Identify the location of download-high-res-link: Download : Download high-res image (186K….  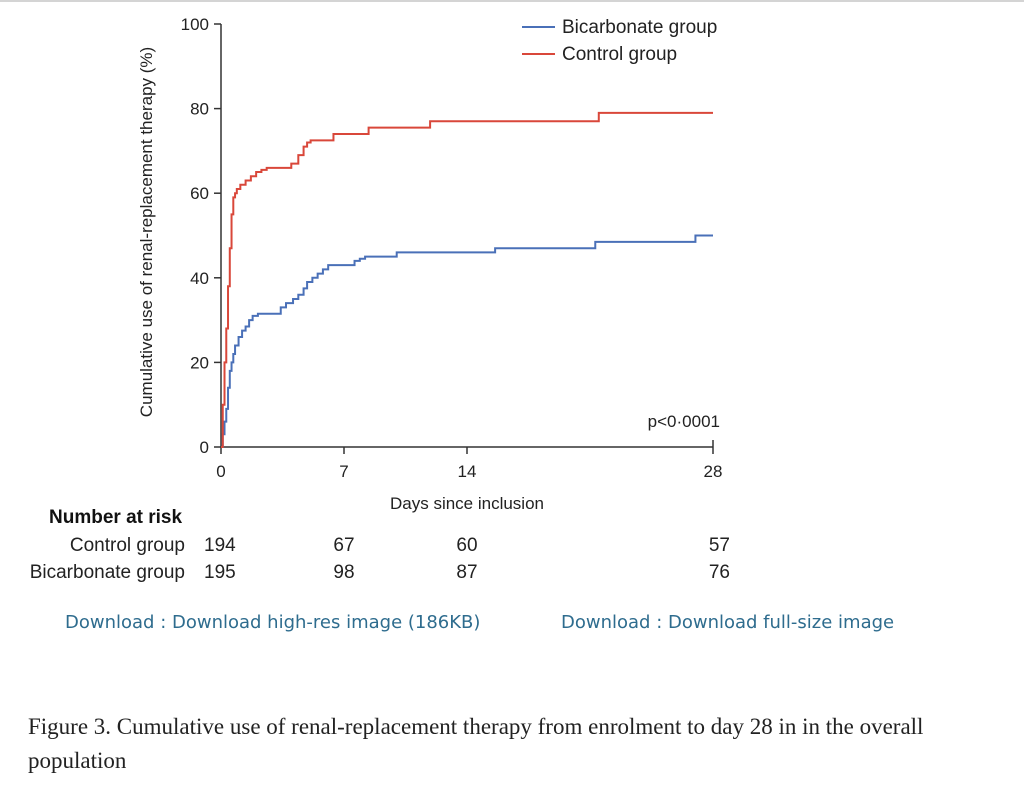
(273, 622).